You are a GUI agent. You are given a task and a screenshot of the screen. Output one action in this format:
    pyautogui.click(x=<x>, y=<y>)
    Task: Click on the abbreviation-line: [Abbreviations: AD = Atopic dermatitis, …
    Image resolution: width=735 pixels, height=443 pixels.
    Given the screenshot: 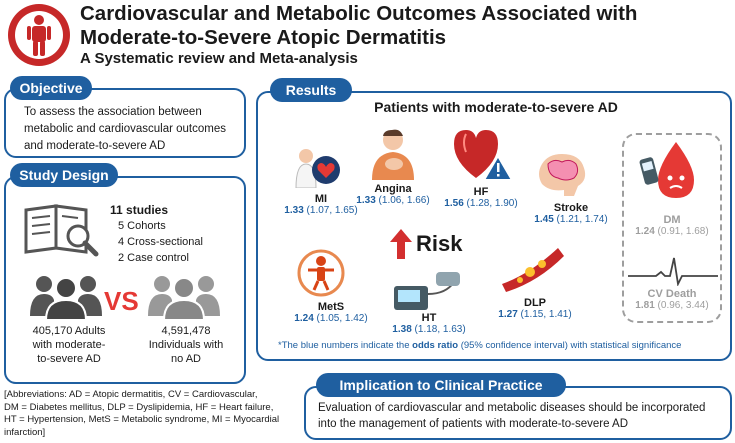 What is the action you would take?
    pyautogui.click(x=131, y=394)
    